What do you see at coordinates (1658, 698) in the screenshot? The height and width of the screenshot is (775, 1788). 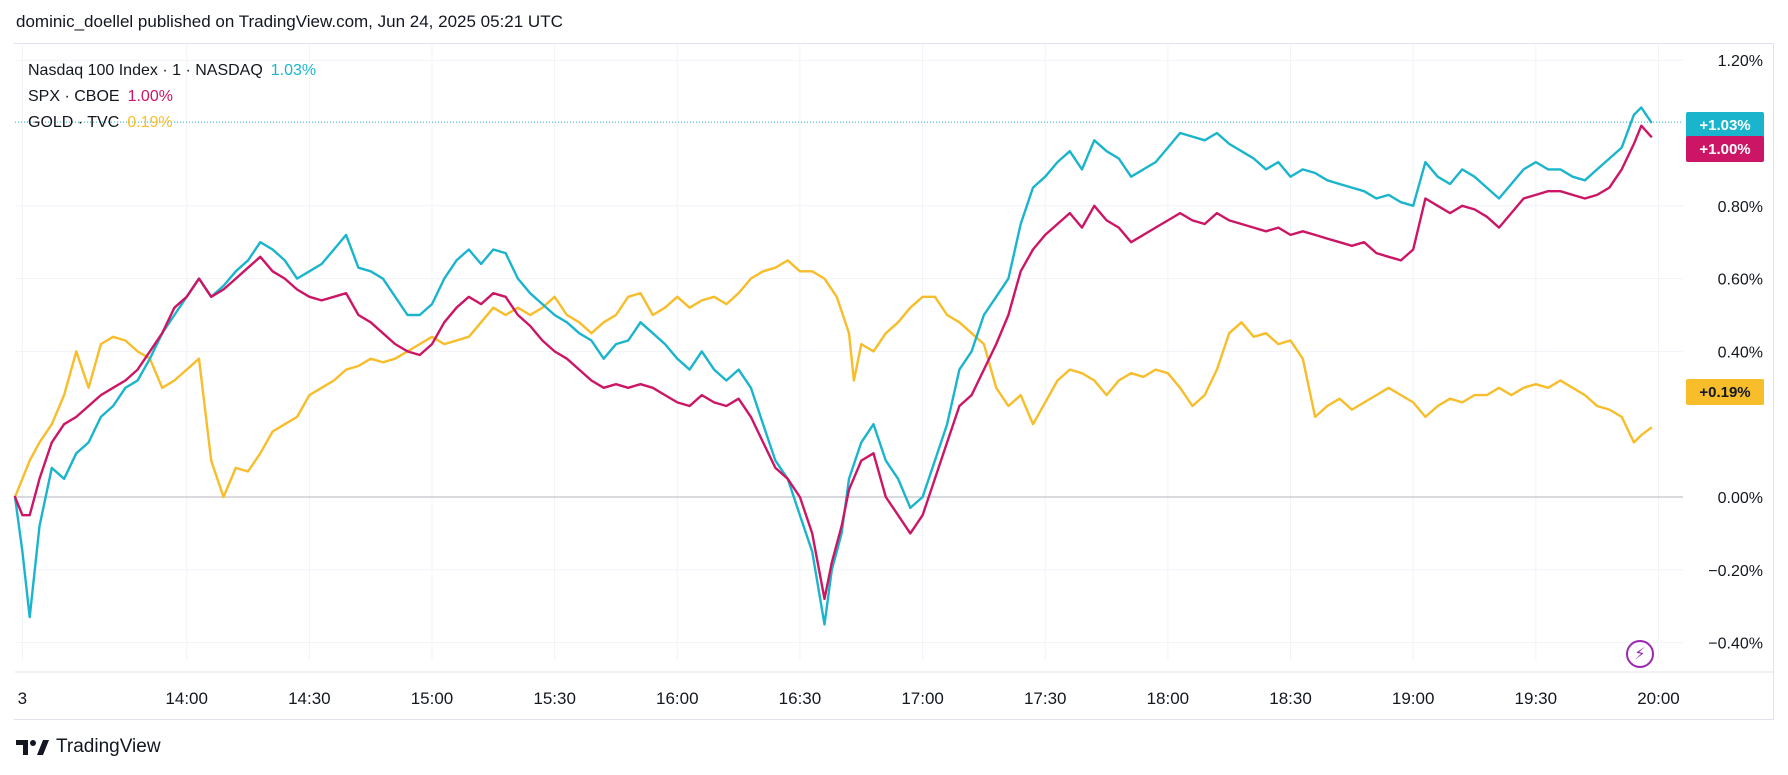 I see `x-tick-label: 20:00` at bounding box center [1658, 698].